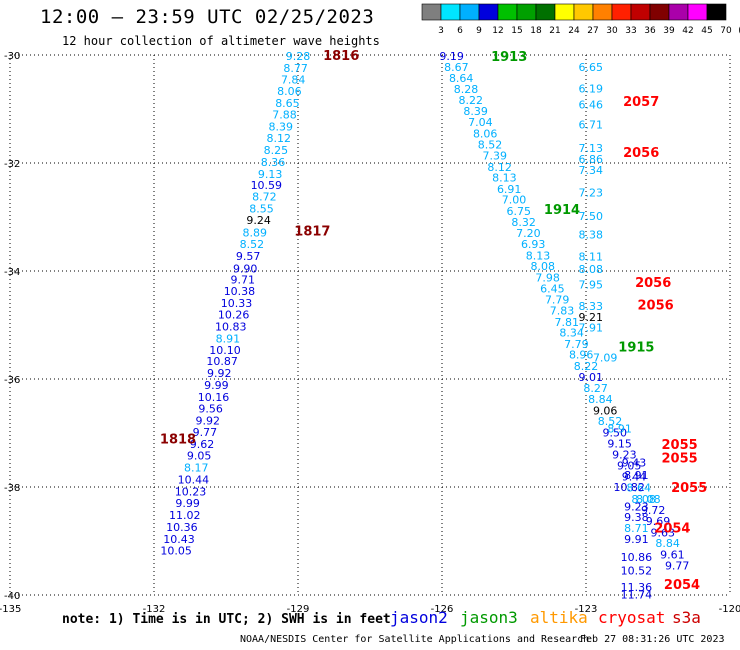 This screenshot has width=740, height=650. What do you see at coordinates (682, 585) in the screenshot?
I see `pass-time-label: 2054` at bounding box center [682, 585].